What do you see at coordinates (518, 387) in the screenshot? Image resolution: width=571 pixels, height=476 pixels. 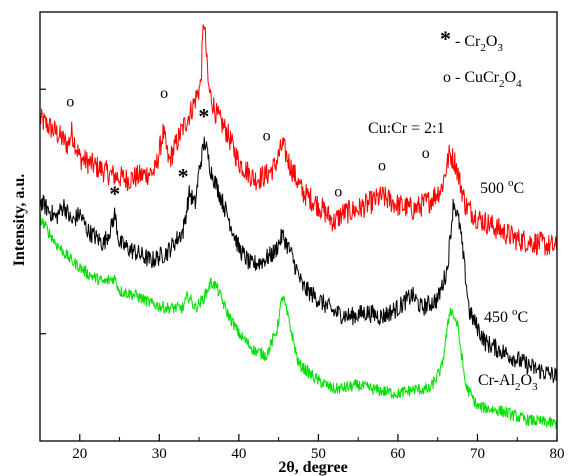 I see `series-label-sub: 2` at bounding box center [518, 387].